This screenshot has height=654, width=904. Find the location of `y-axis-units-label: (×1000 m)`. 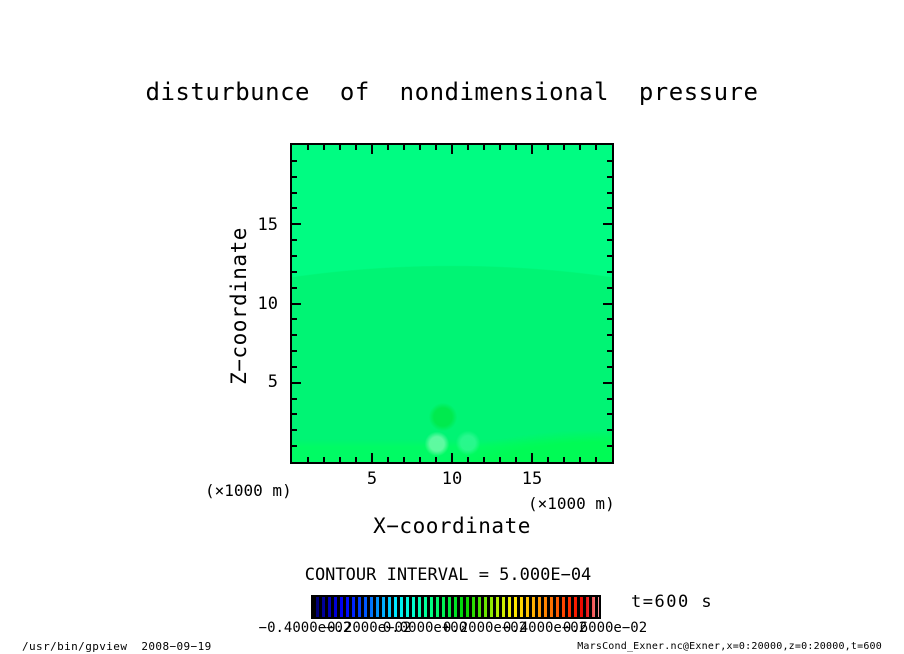

y-axis-units-label: (×1000 m) is located at coordinates (248, 490).